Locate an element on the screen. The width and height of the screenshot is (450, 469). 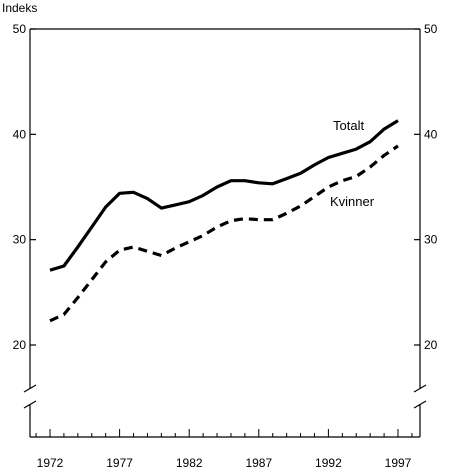
y-tick-label-left: 40 is located at coordinates (20, 134).